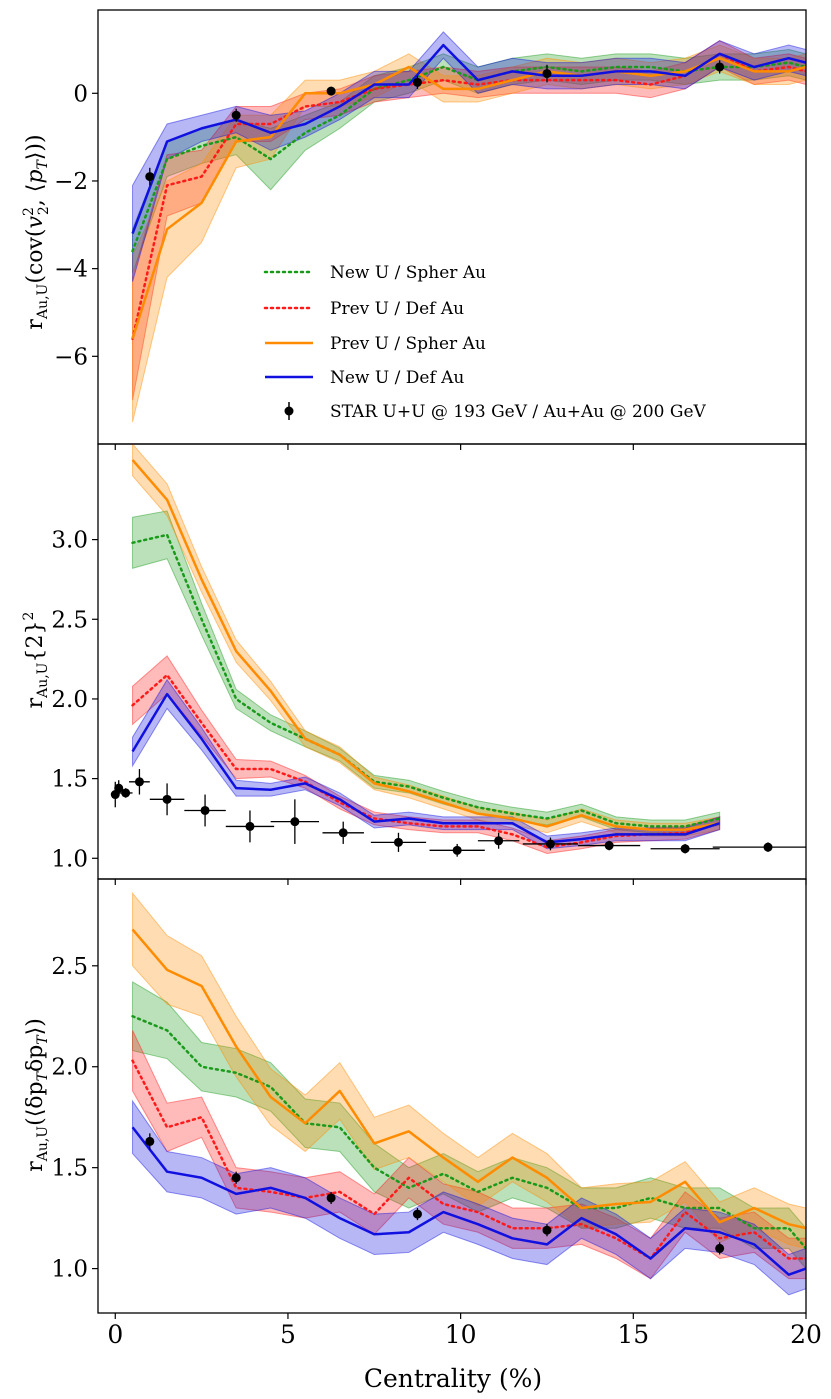 The image size is (831, 1399). I want to click on panel-2-ylabel: rAu,U{2}2, so click(36, 660).